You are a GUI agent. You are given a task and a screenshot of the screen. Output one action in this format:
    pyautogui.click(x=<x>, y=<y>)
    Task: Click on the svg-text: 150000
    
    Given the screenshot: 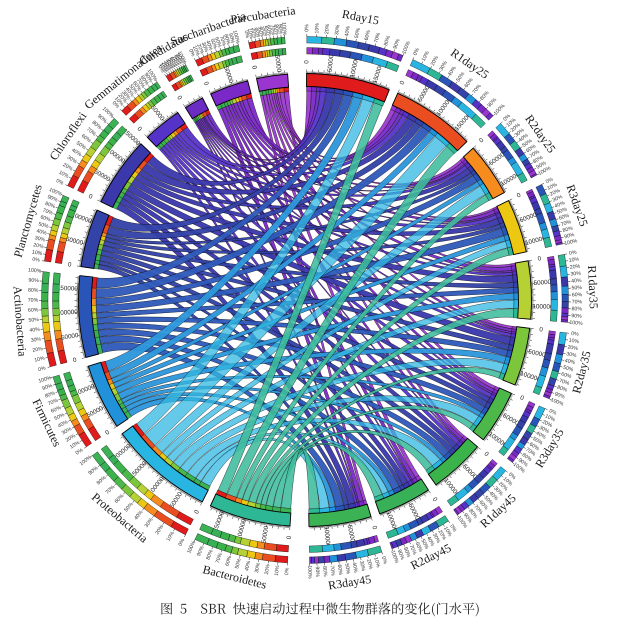 What is the action you would take?
    pyautogui.click(x=68, y=289)
    